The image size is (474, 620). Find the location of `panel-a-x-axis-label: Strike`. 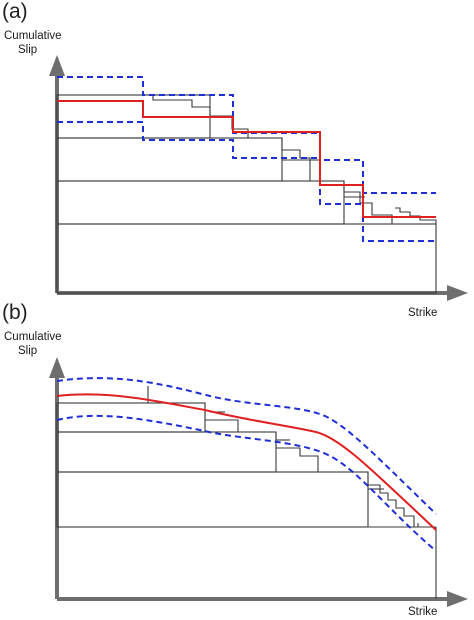

panel-a-x-axis-label: Strike is located at coordinates (422, 313).